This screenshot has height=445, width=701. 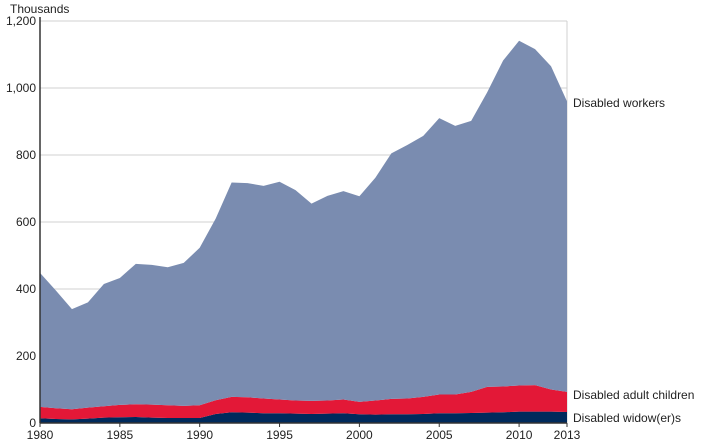 I want to click on series-label-children: Disabled adult children, so click(x=633, y=395).